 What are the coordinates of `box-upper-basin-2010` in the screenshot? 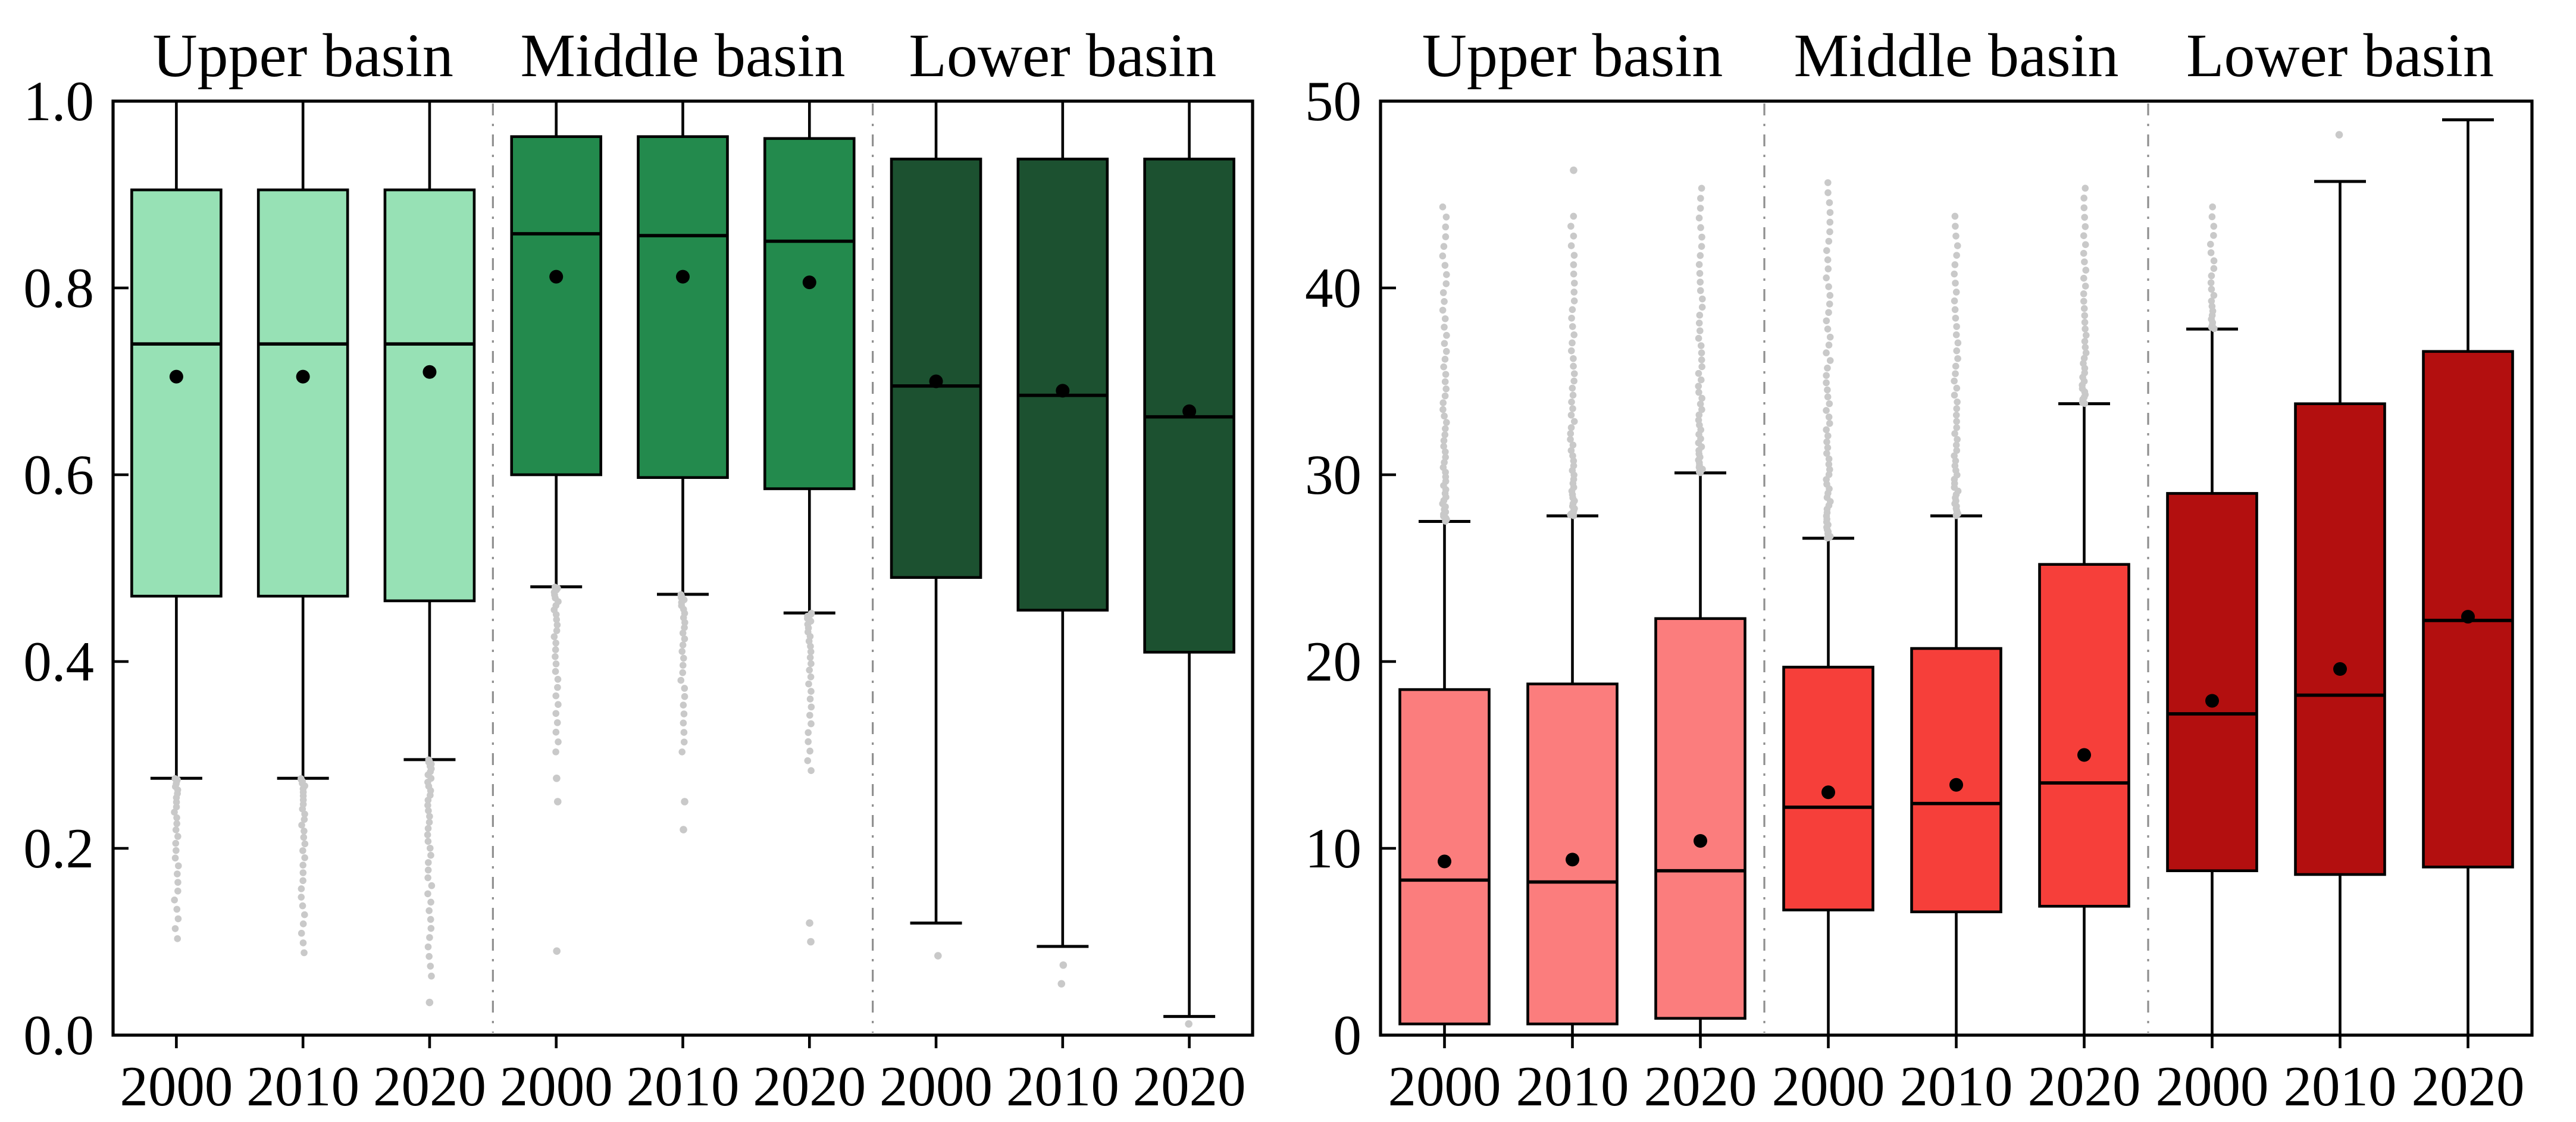 It's located at (302, 393).